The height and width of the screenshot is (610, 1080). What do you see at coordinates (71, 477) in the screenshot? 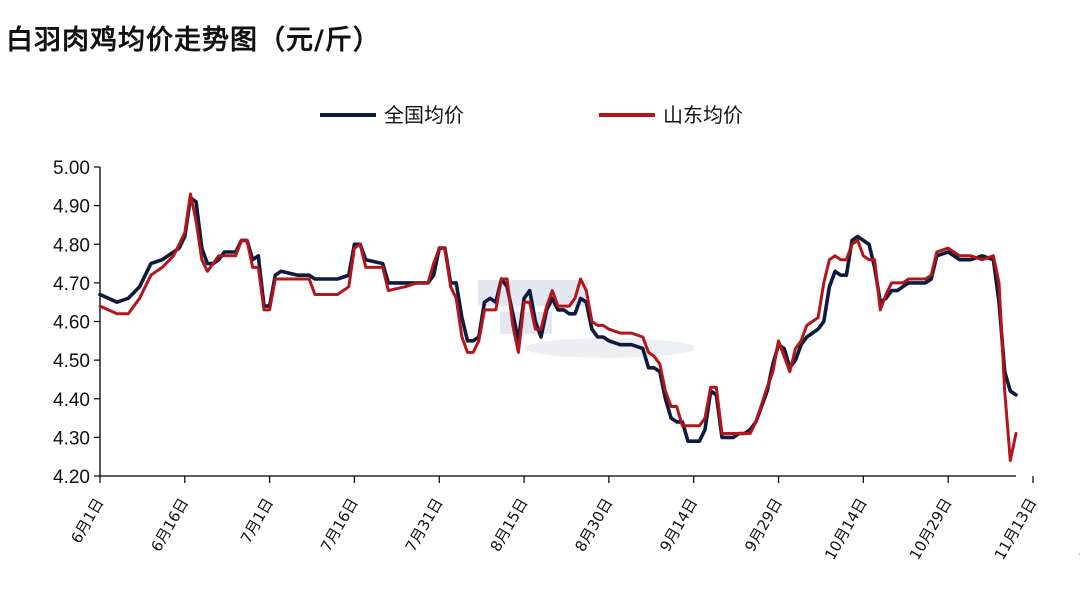
I see `y-tick-label: 4.20` at bounding box center [71, 477].